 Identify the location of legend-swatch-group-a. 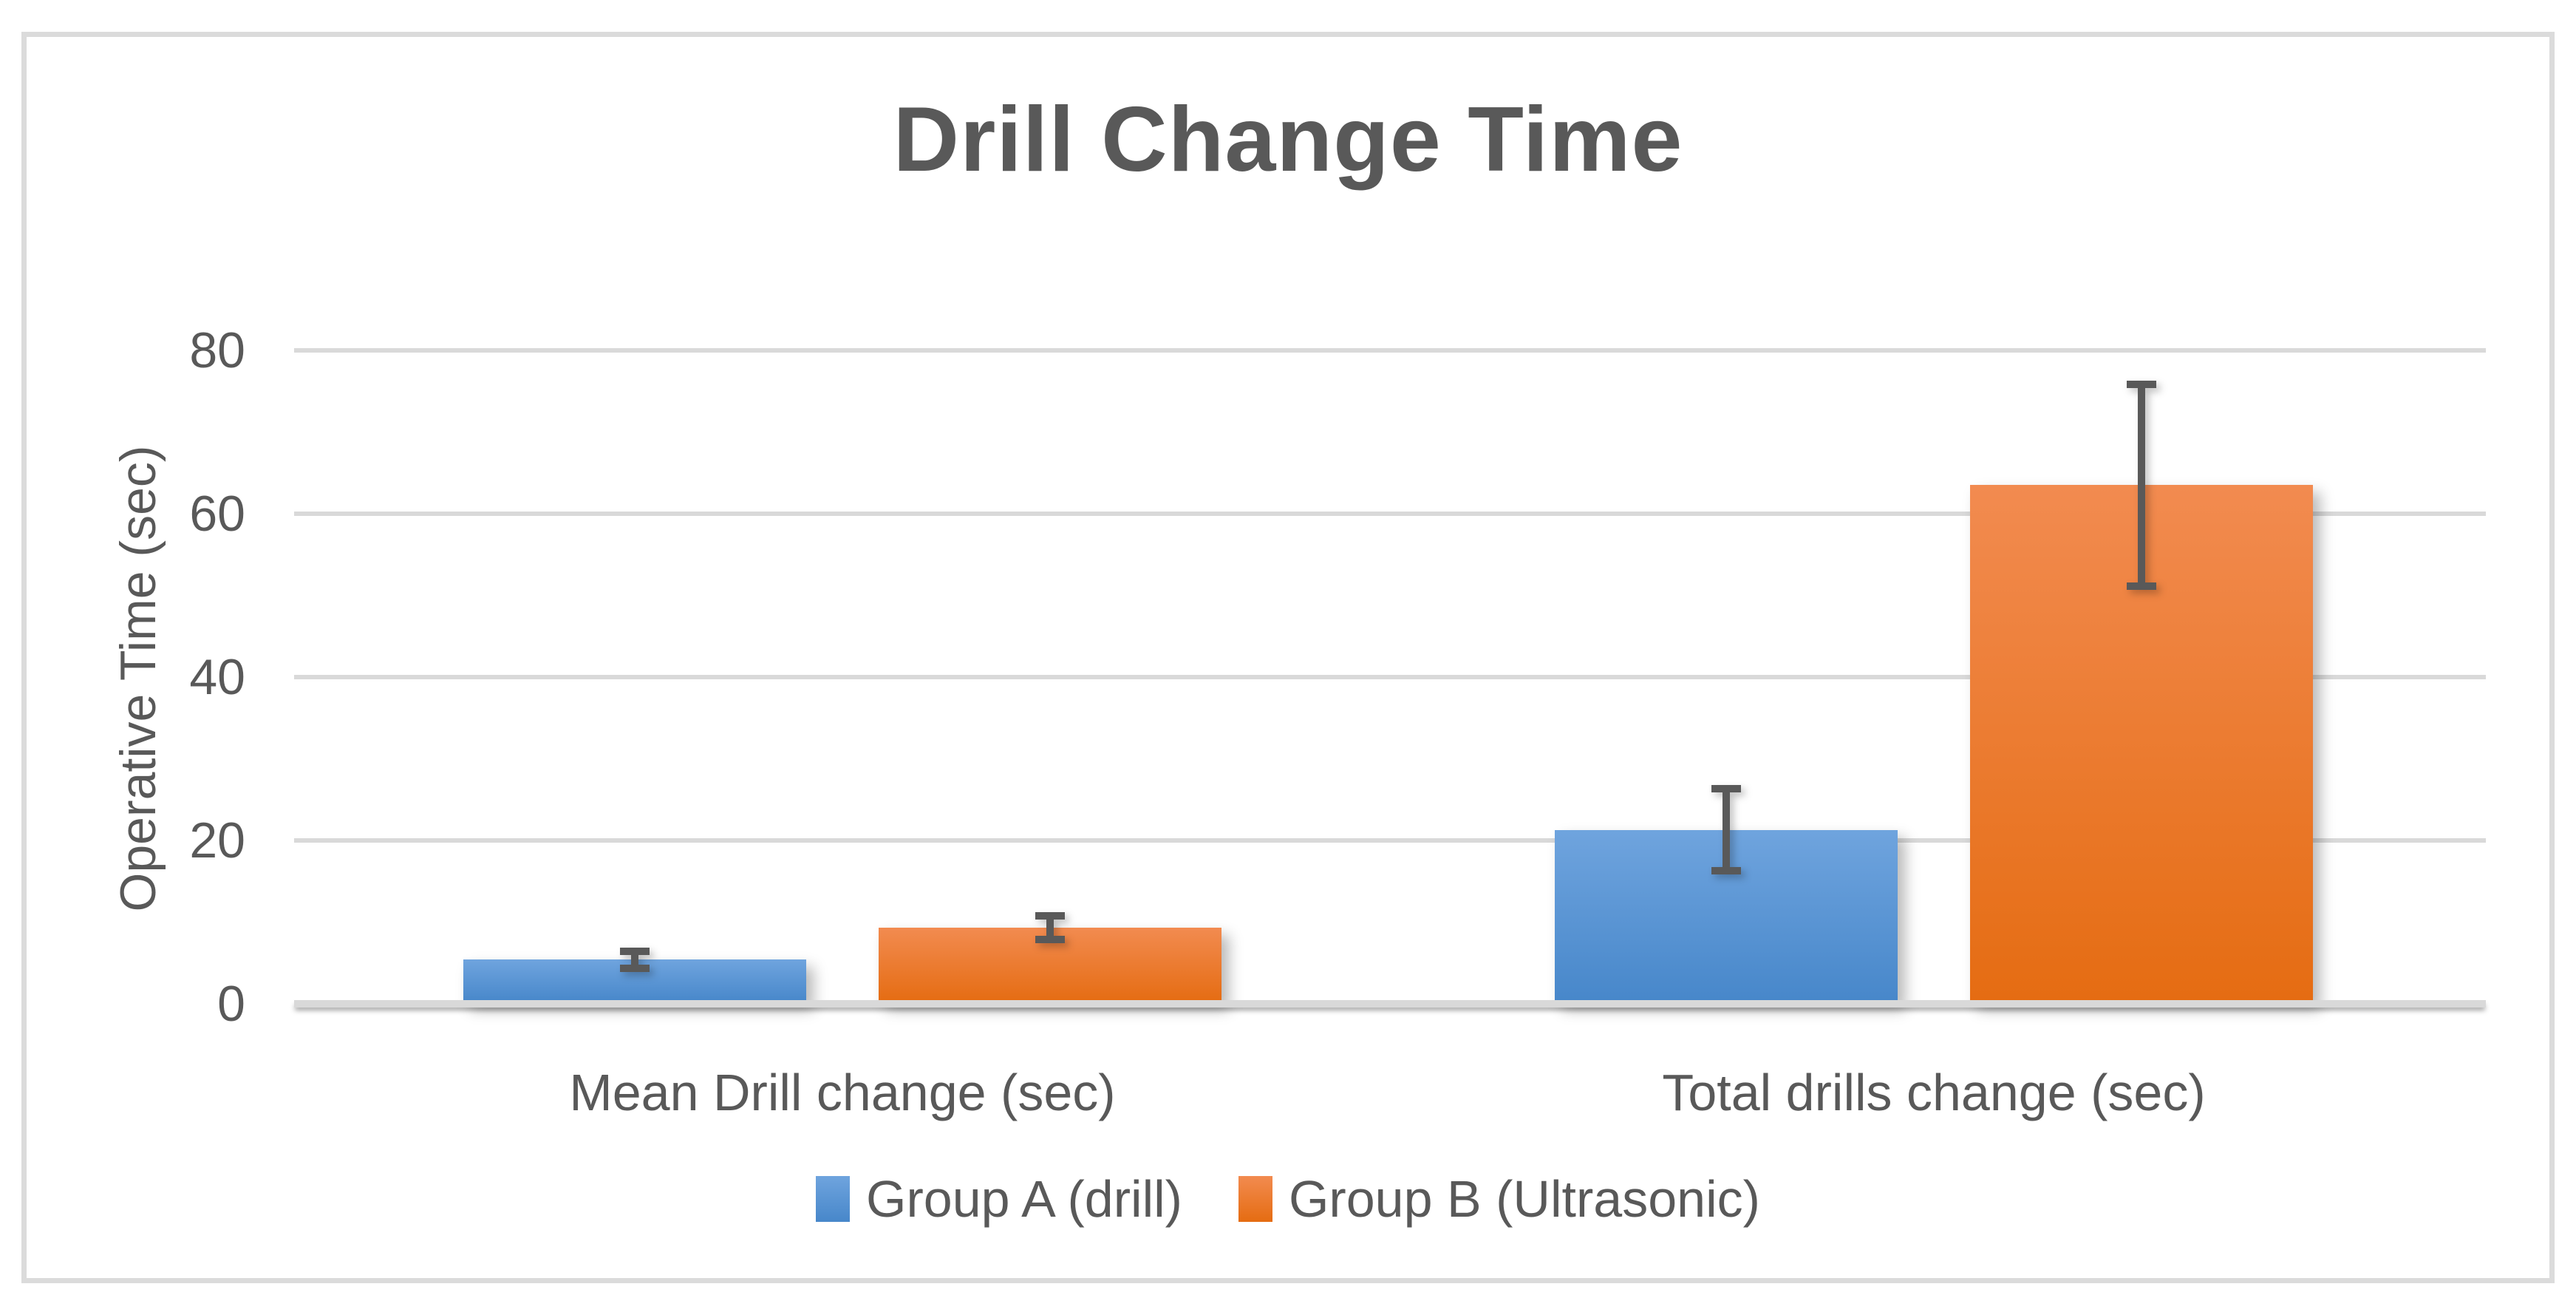
(833, 1199).